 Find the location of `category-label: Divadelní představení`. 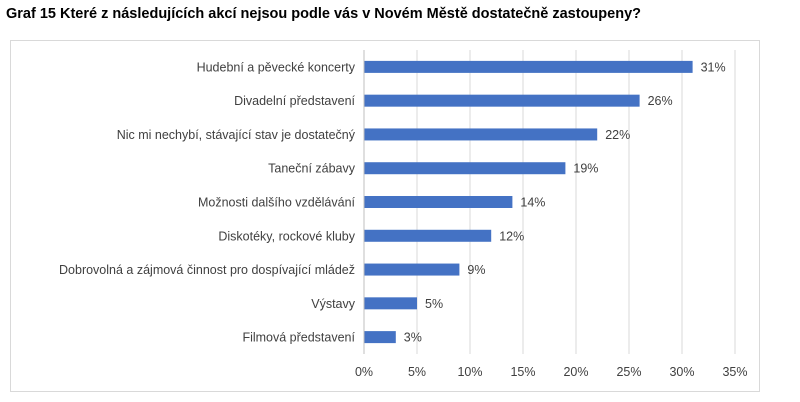

category-label: Divadelní představení is located at coordinates (294, 101).